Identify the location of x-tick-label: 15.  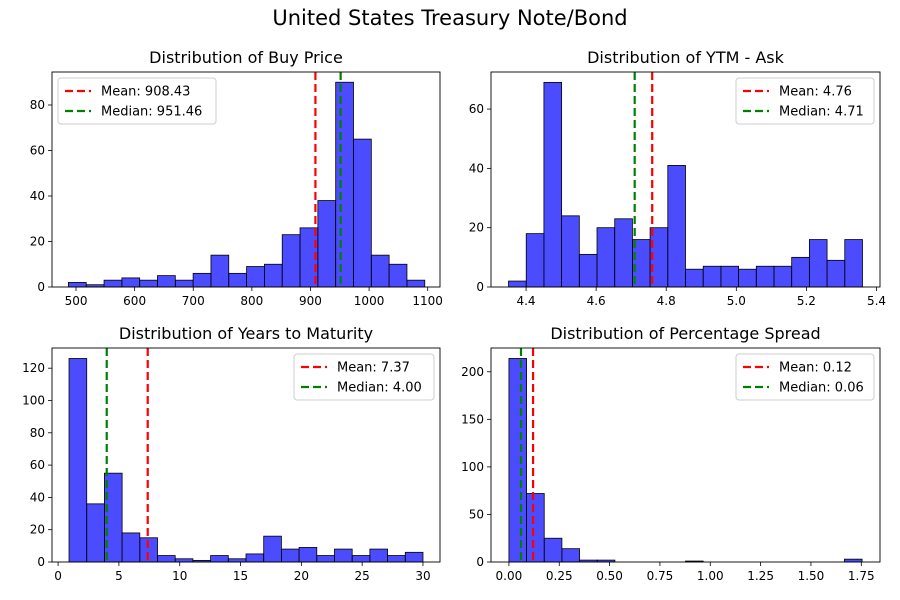
(240, 576).